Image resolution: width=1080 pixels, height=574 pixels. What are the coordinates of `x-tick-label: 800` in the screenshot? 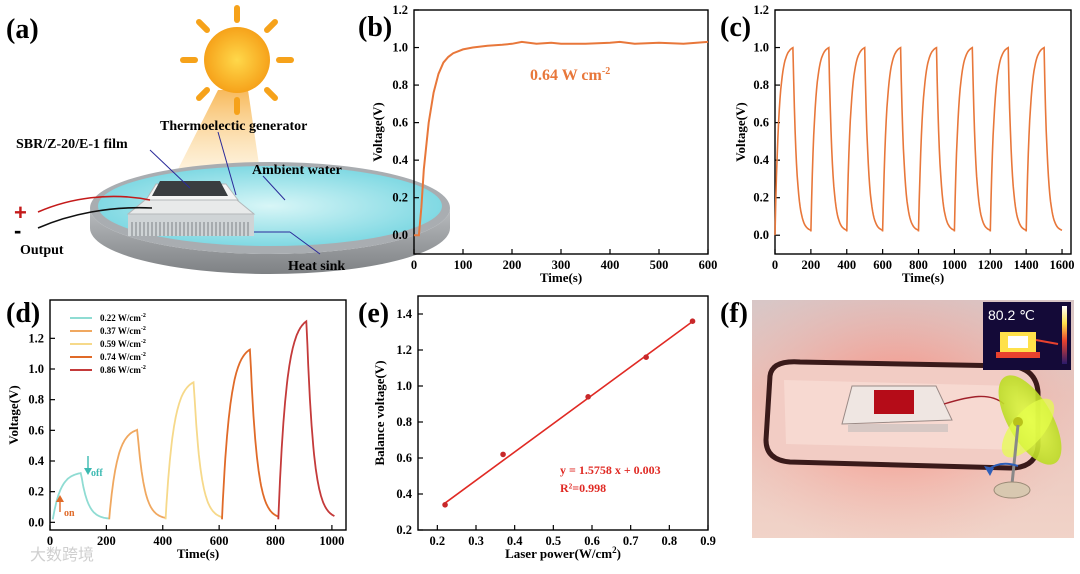 It's located at (275, 541).